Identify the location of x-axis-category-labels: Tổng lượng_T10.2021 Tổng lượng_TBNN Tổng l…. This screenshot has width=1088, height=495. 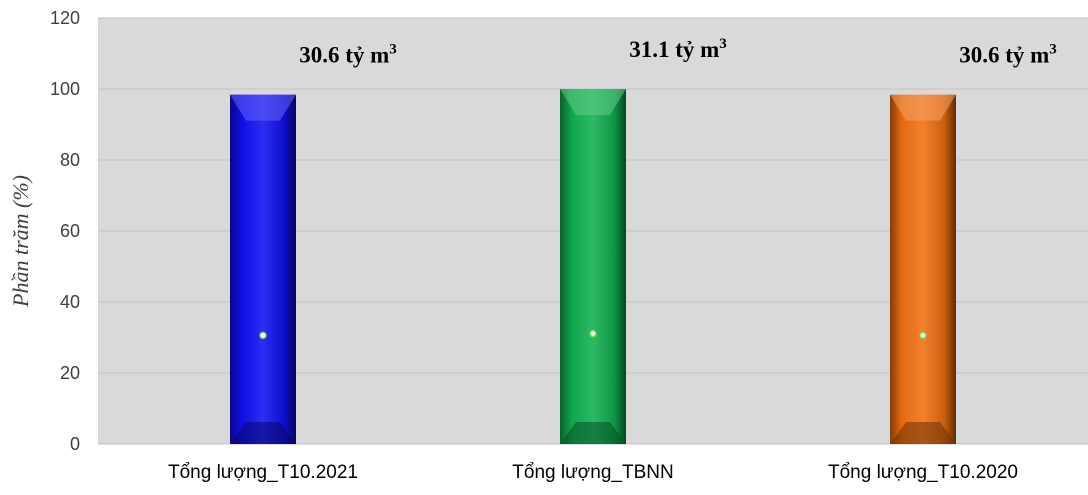
(593, 472).